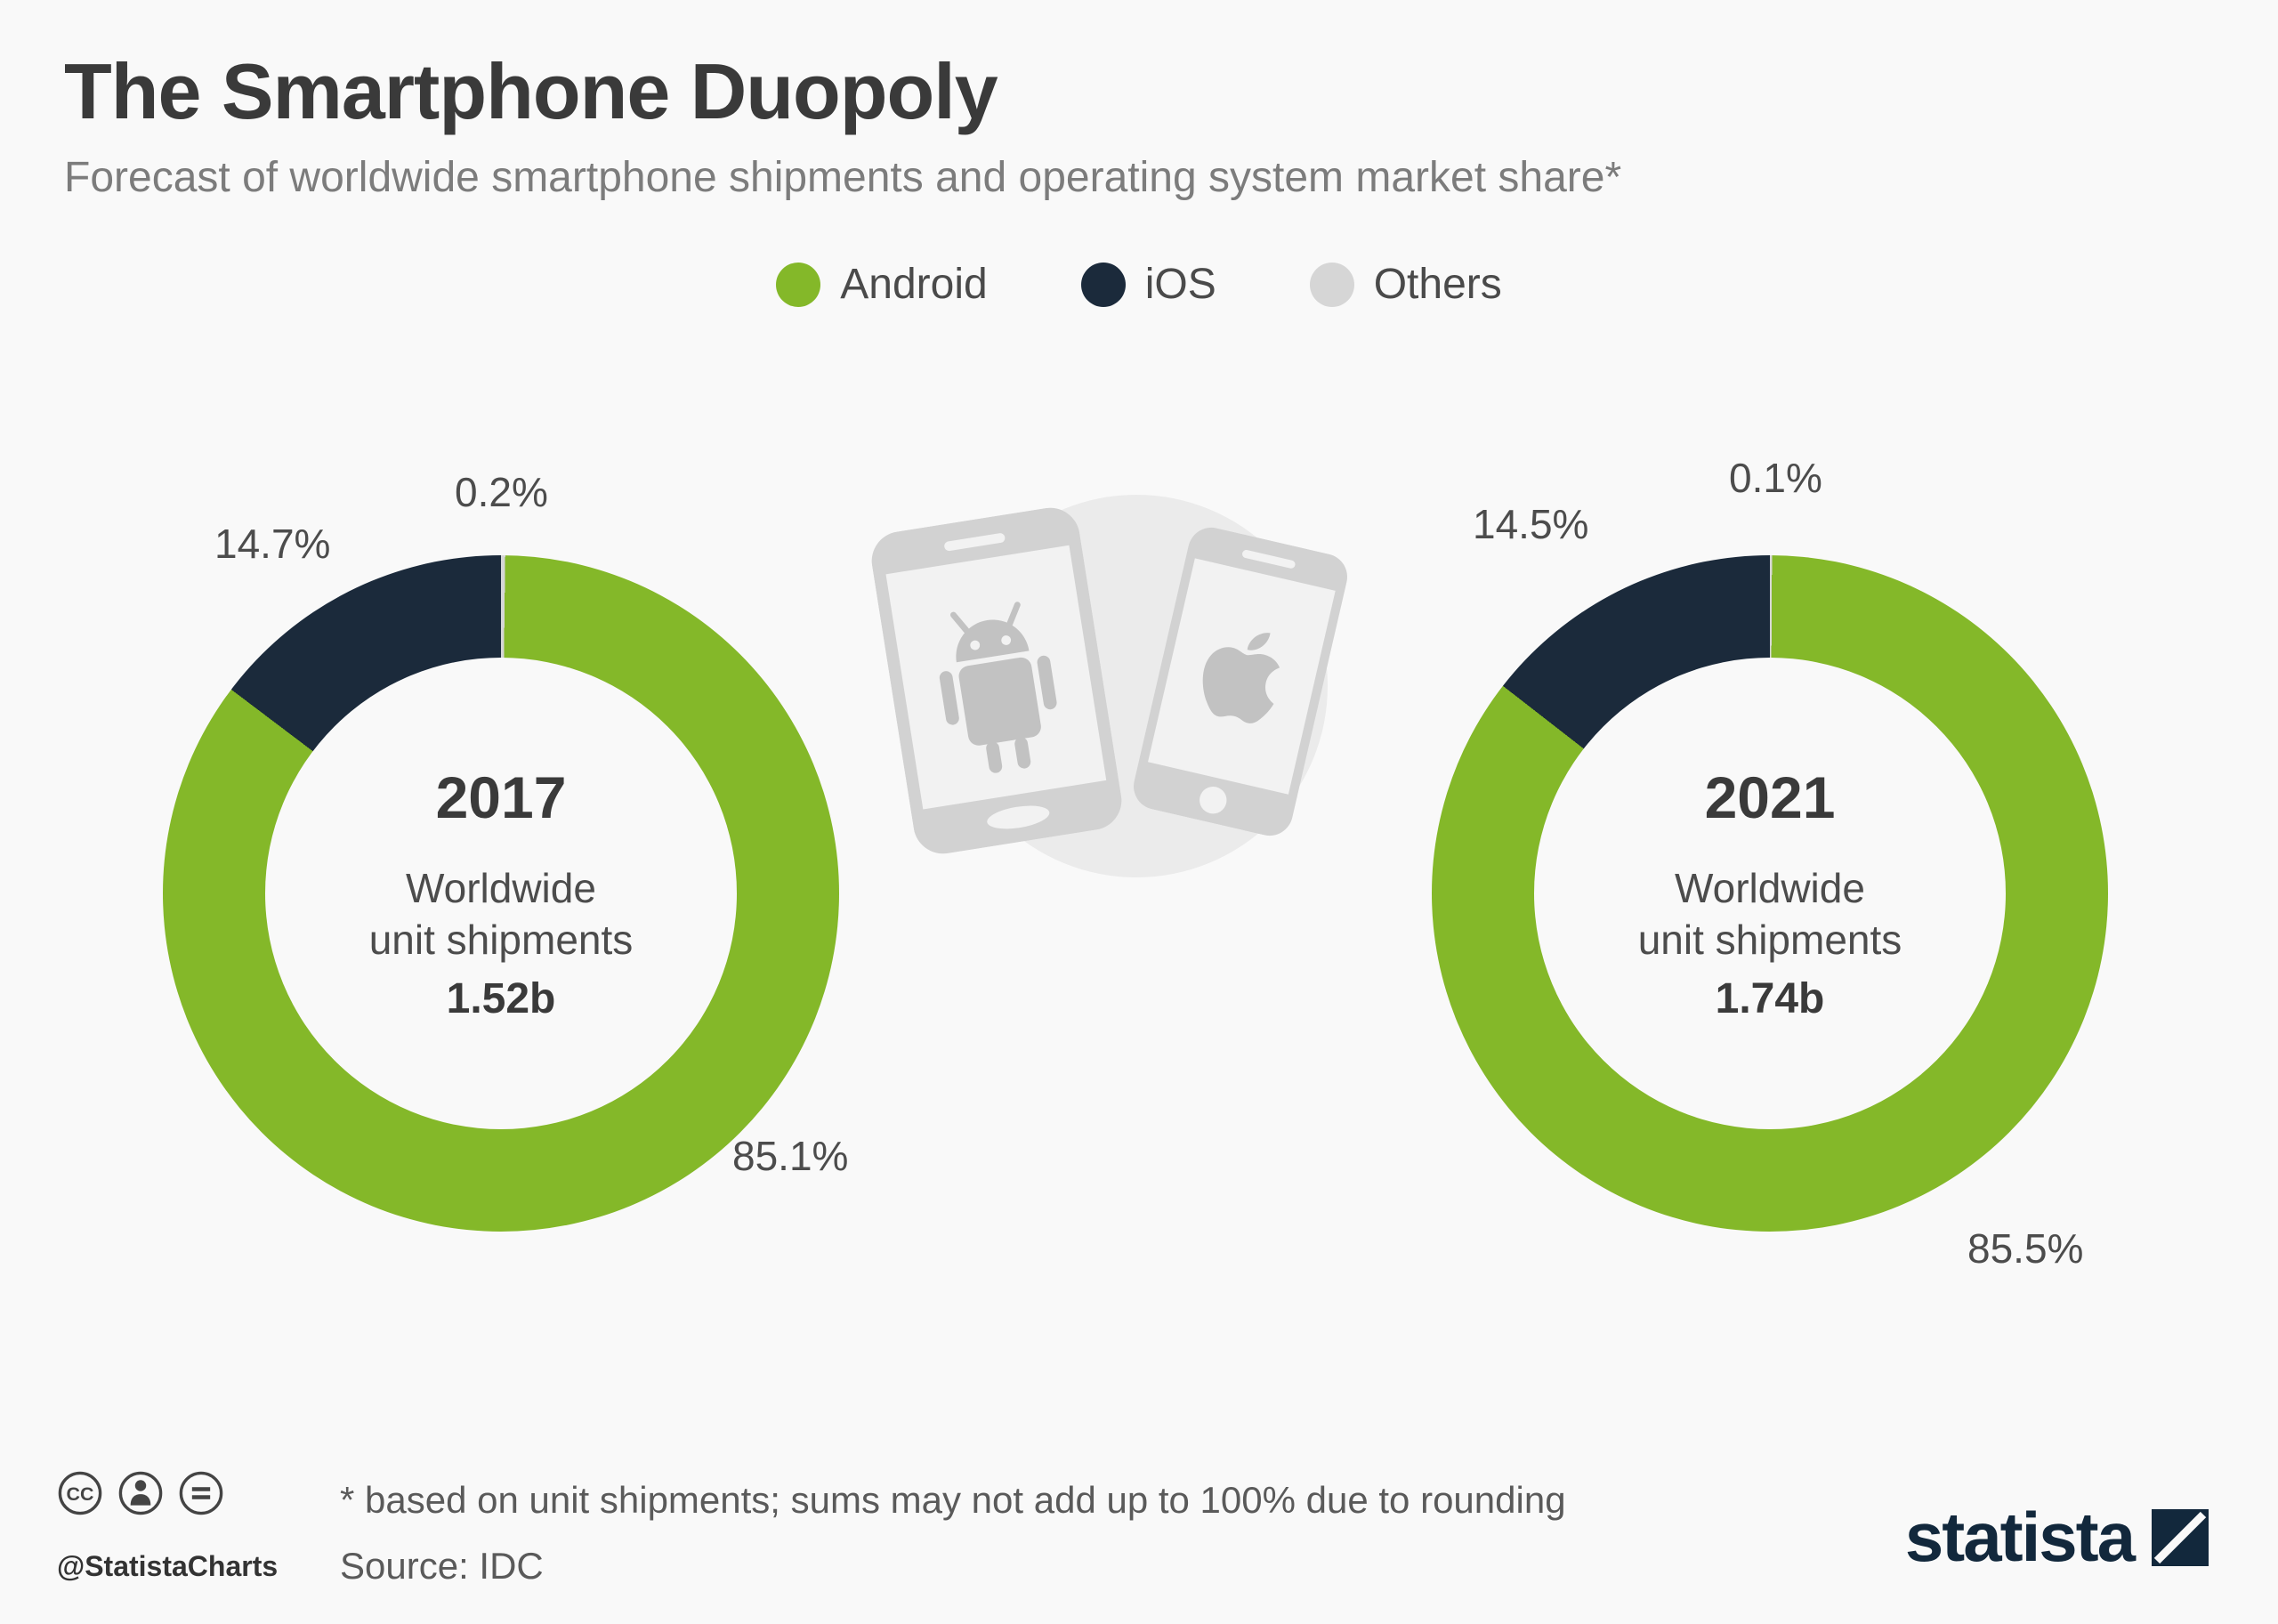  I want to click on equals-icon, so click(201, 1493).